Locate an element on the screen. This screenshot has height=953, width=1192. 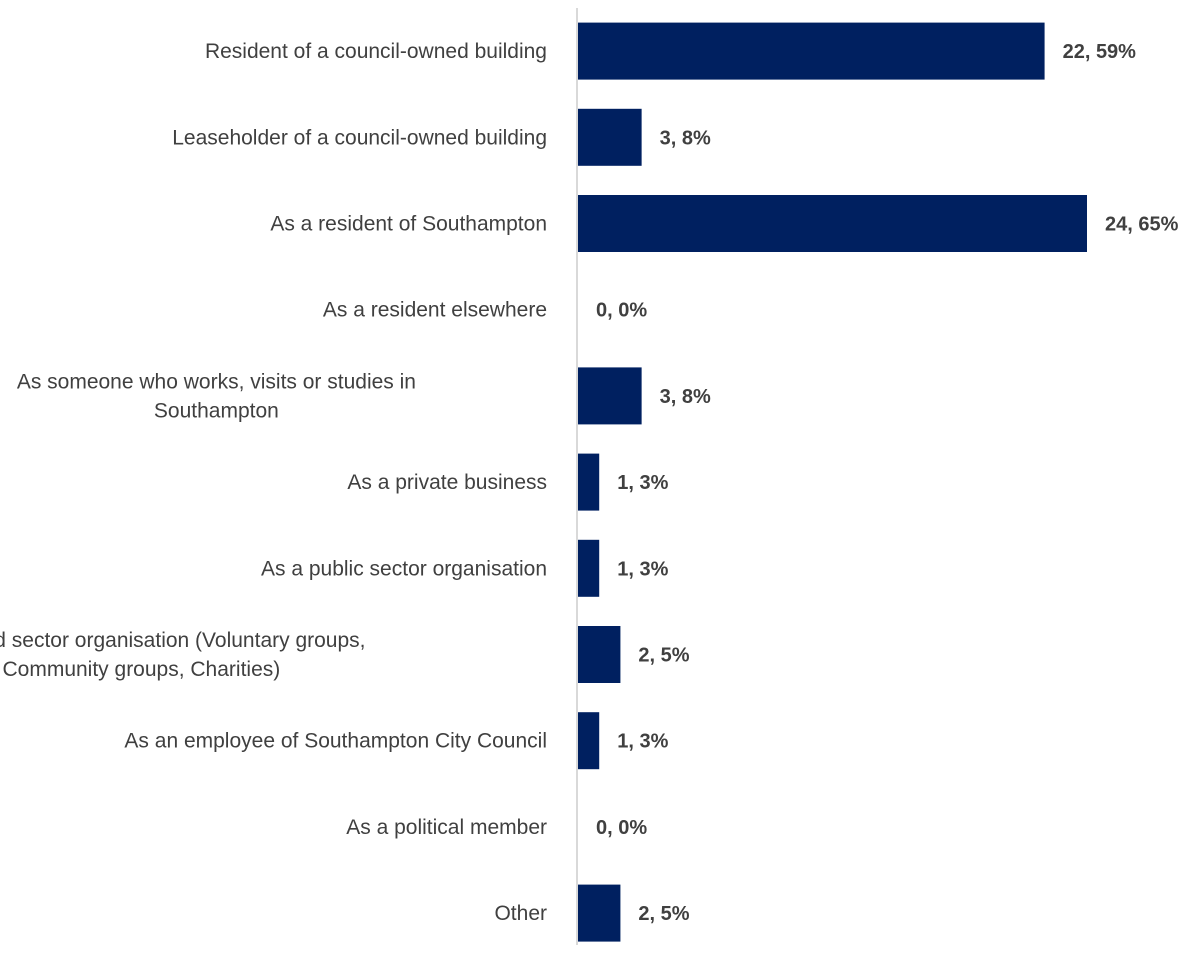
category-label: Leaseholder of a council-owned building is located at coordinates (359, 137).